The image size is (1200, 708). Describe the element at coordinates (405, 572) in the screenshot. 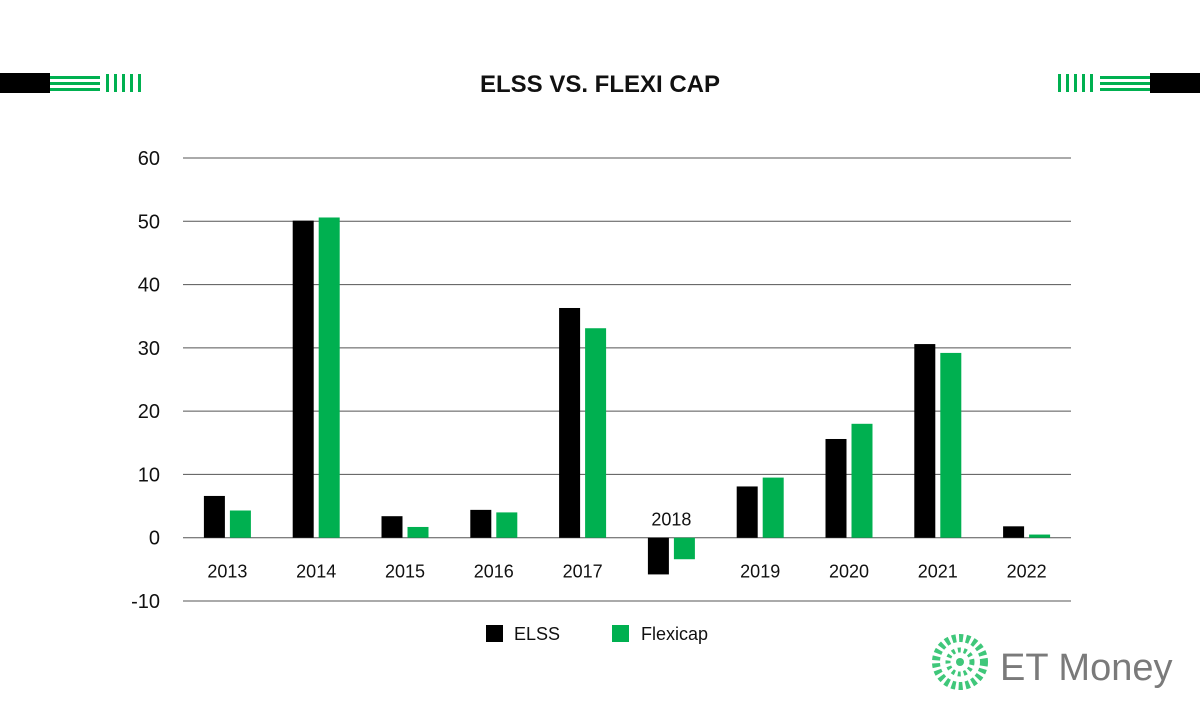

I see `x-category-label: 2015` at that location.